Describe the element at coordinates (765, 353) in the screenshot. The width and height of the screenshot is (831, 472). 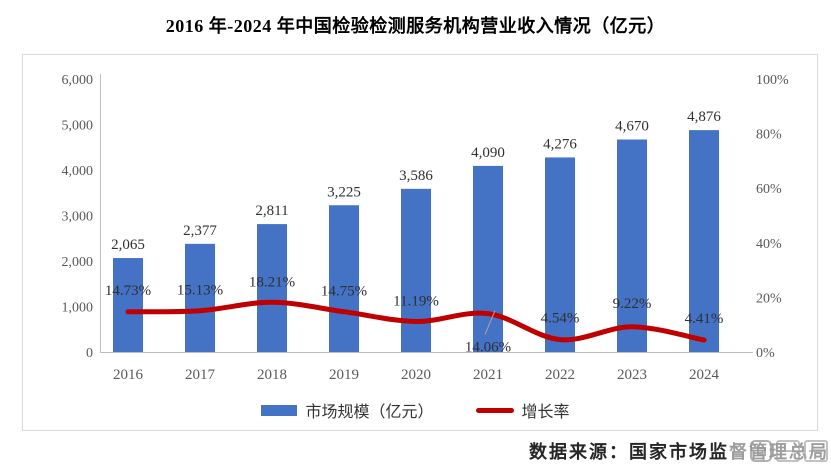
I see `y-axis-tick-right: 0%` at that location.